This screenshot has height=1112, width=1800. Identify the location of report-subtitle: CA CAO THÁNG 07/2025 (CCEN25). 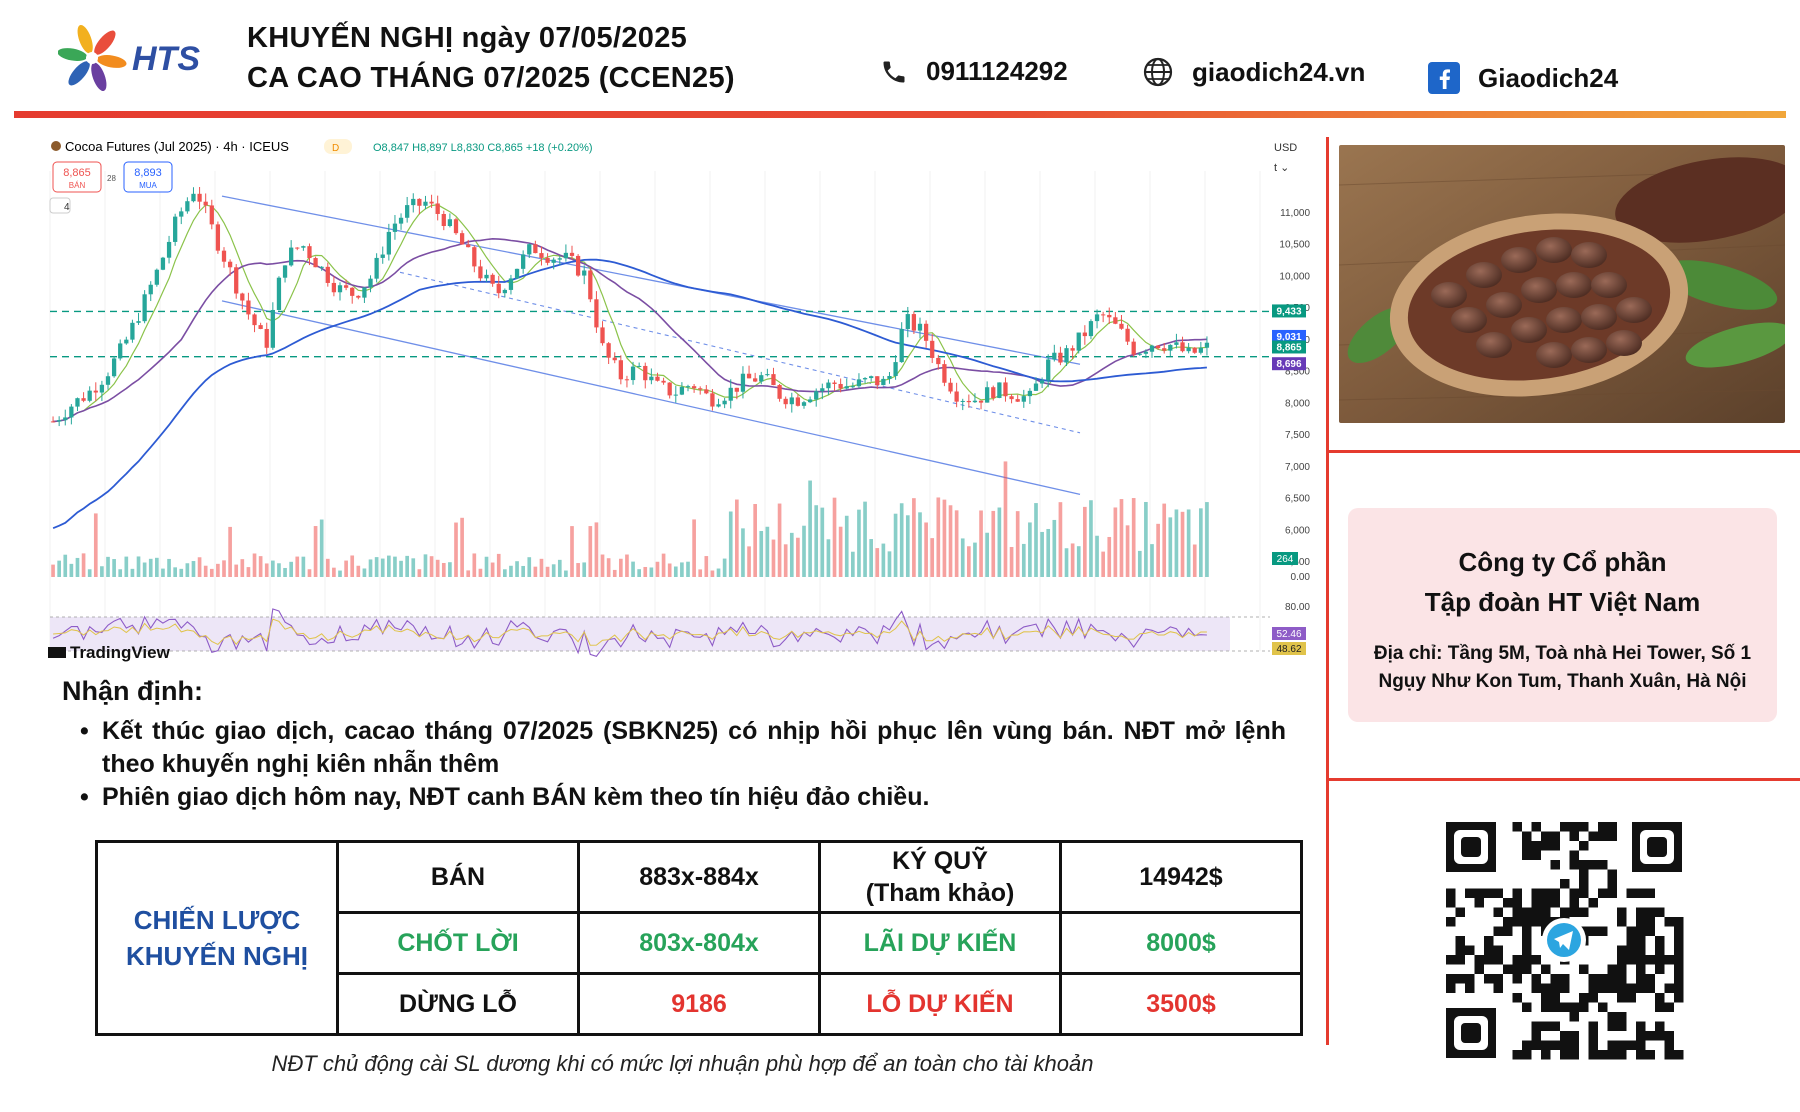
(491, 78).